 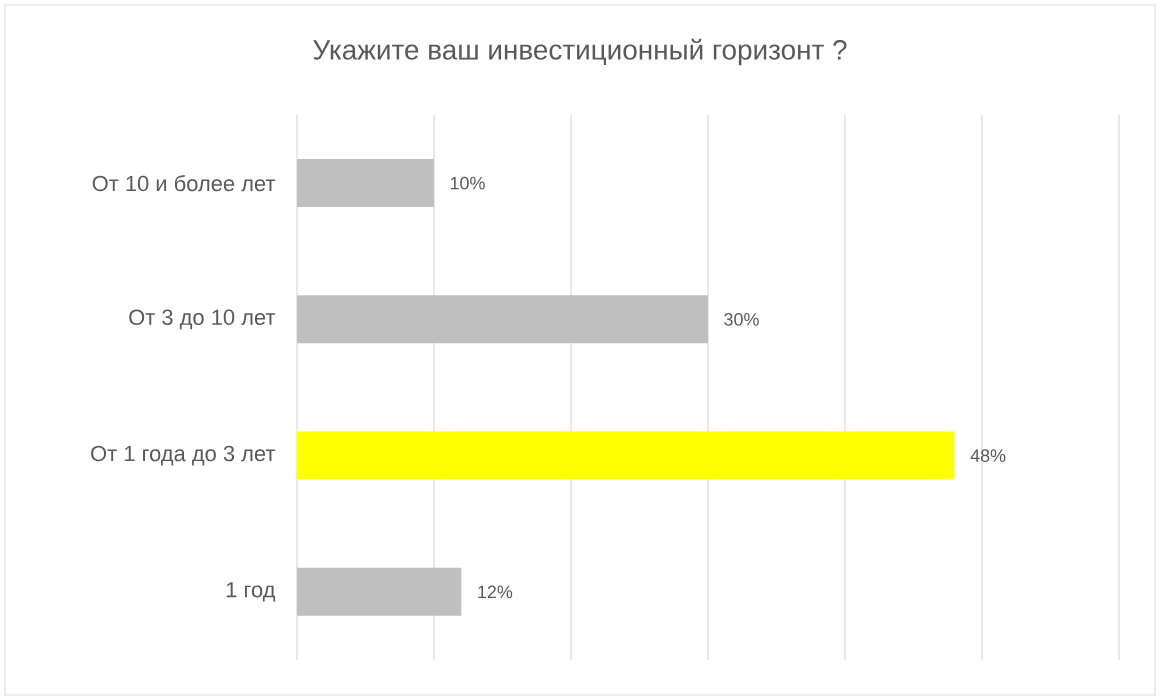 What do you see at coordinates (202, 319) in the screenshot?
I see `y-tick-label: От 3 до 10 лет` at bounding box center [202, 319].